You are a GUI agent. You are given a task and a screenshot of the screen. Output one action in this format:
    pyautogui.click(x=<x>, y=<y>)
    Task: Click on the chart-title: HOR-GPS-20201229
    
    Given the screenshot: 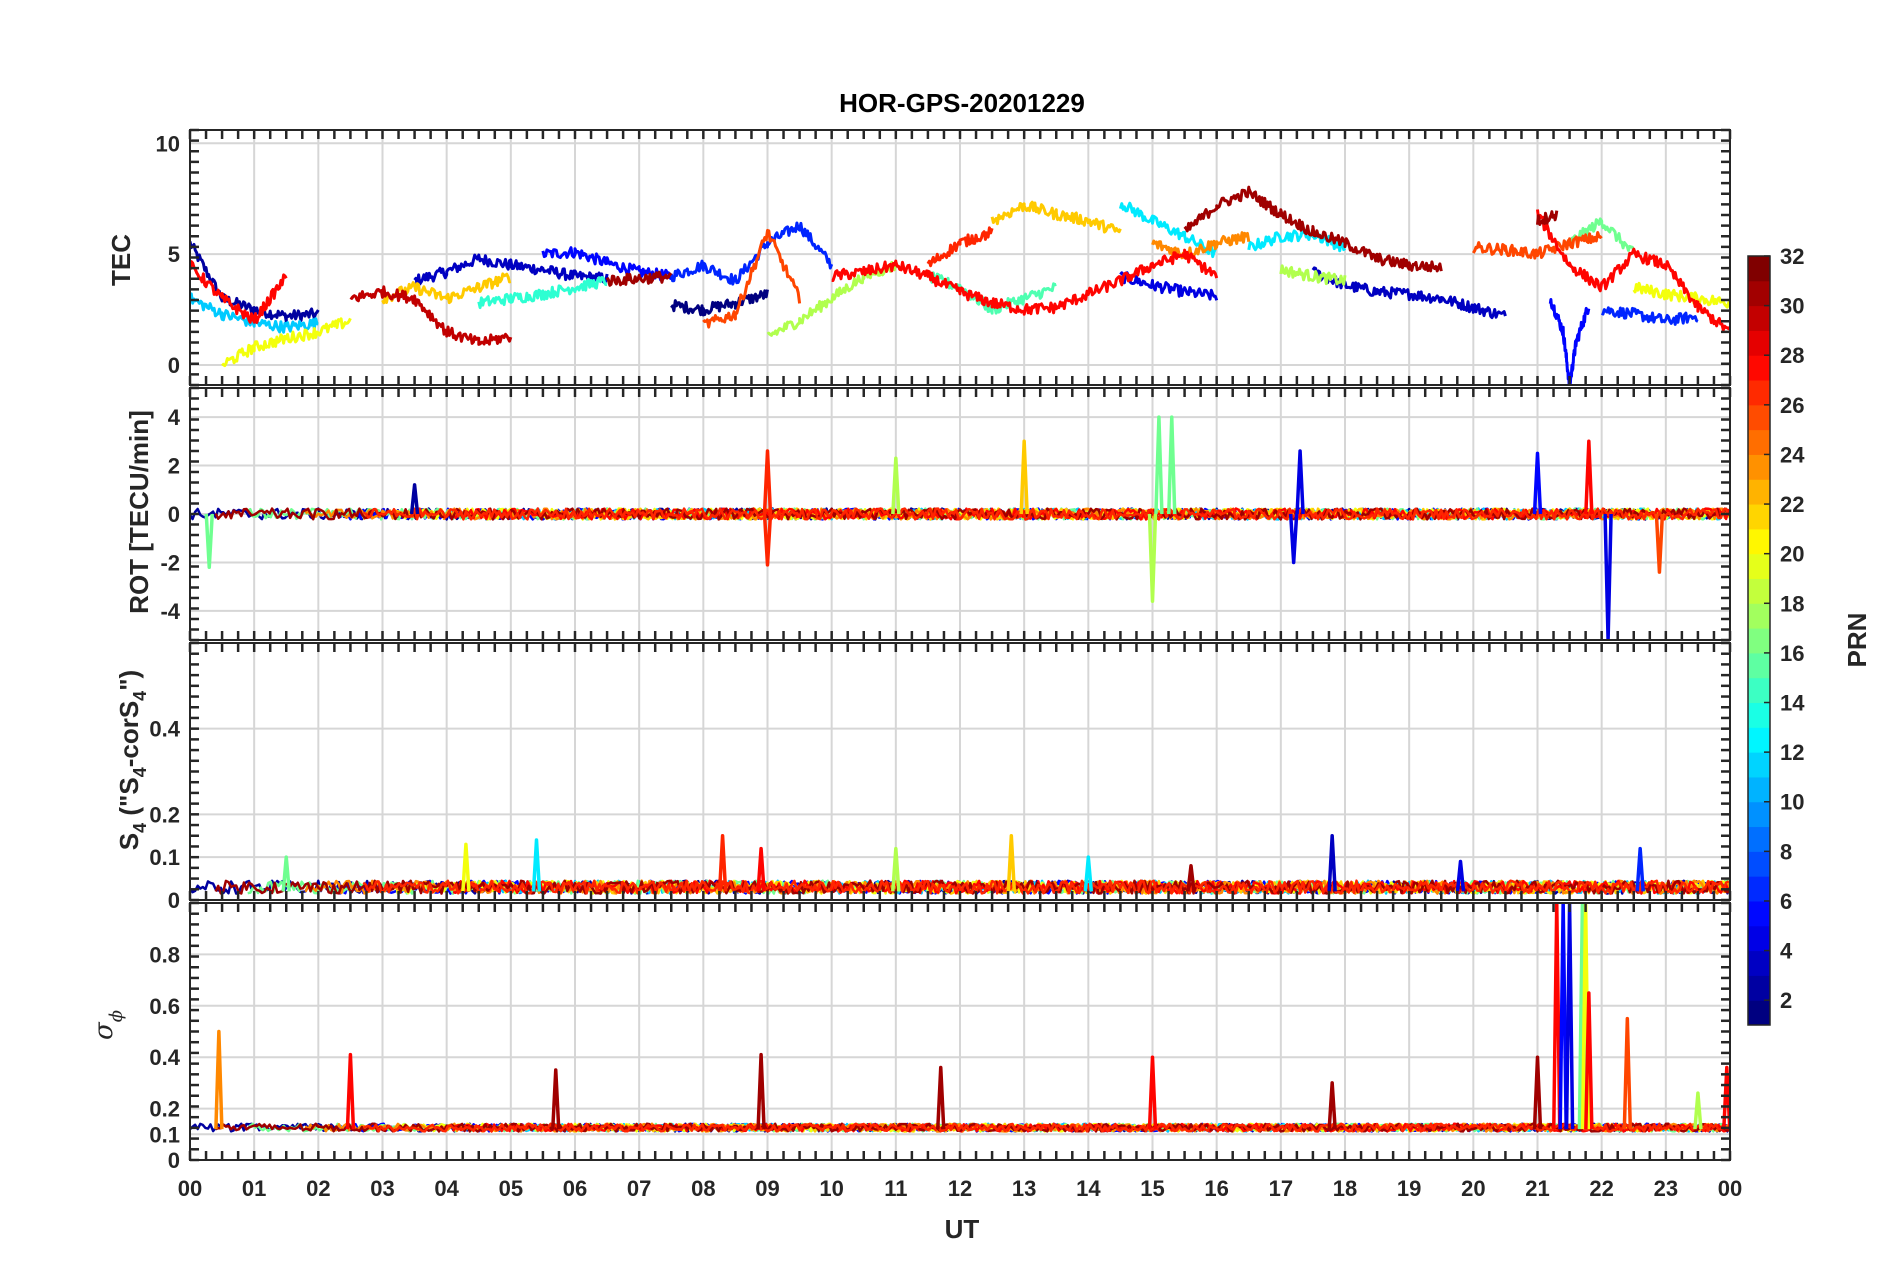 What is the action you would take?
    pyautogui.click(x=962, y=103)
    